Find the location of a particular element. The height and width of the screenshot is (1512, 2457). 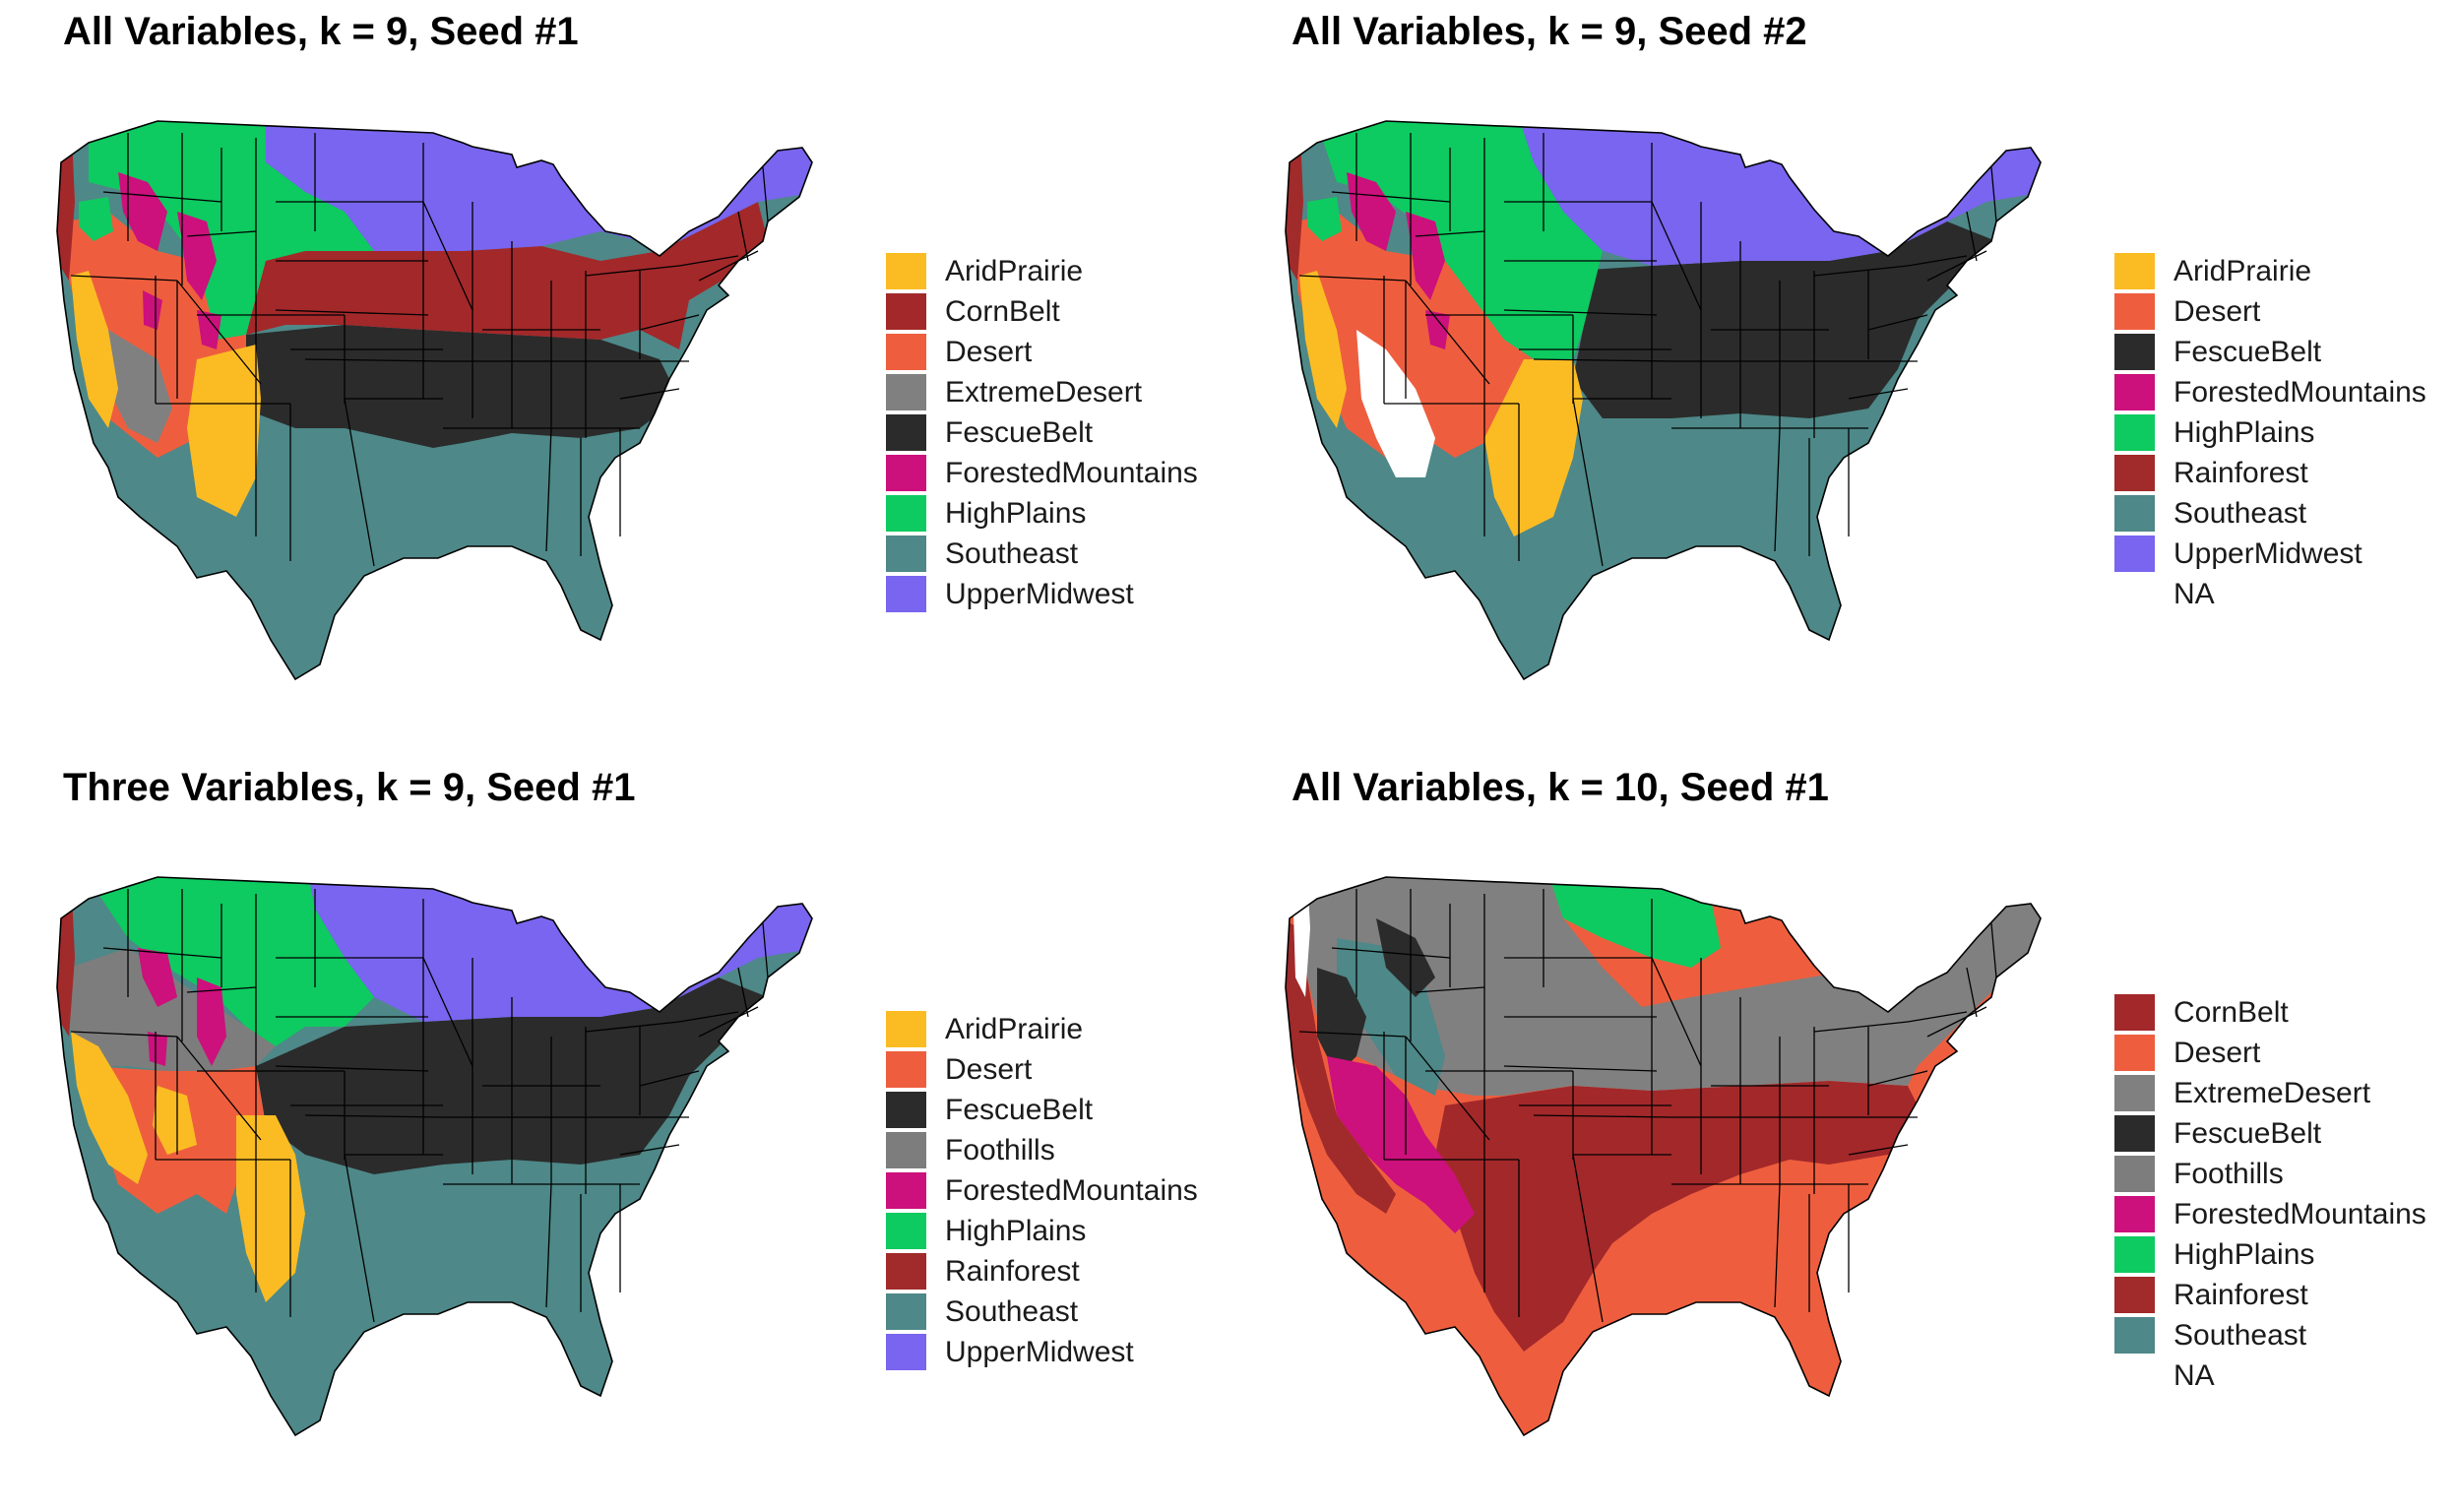

legend-label: NA is located at coordinates (2194, 1375).